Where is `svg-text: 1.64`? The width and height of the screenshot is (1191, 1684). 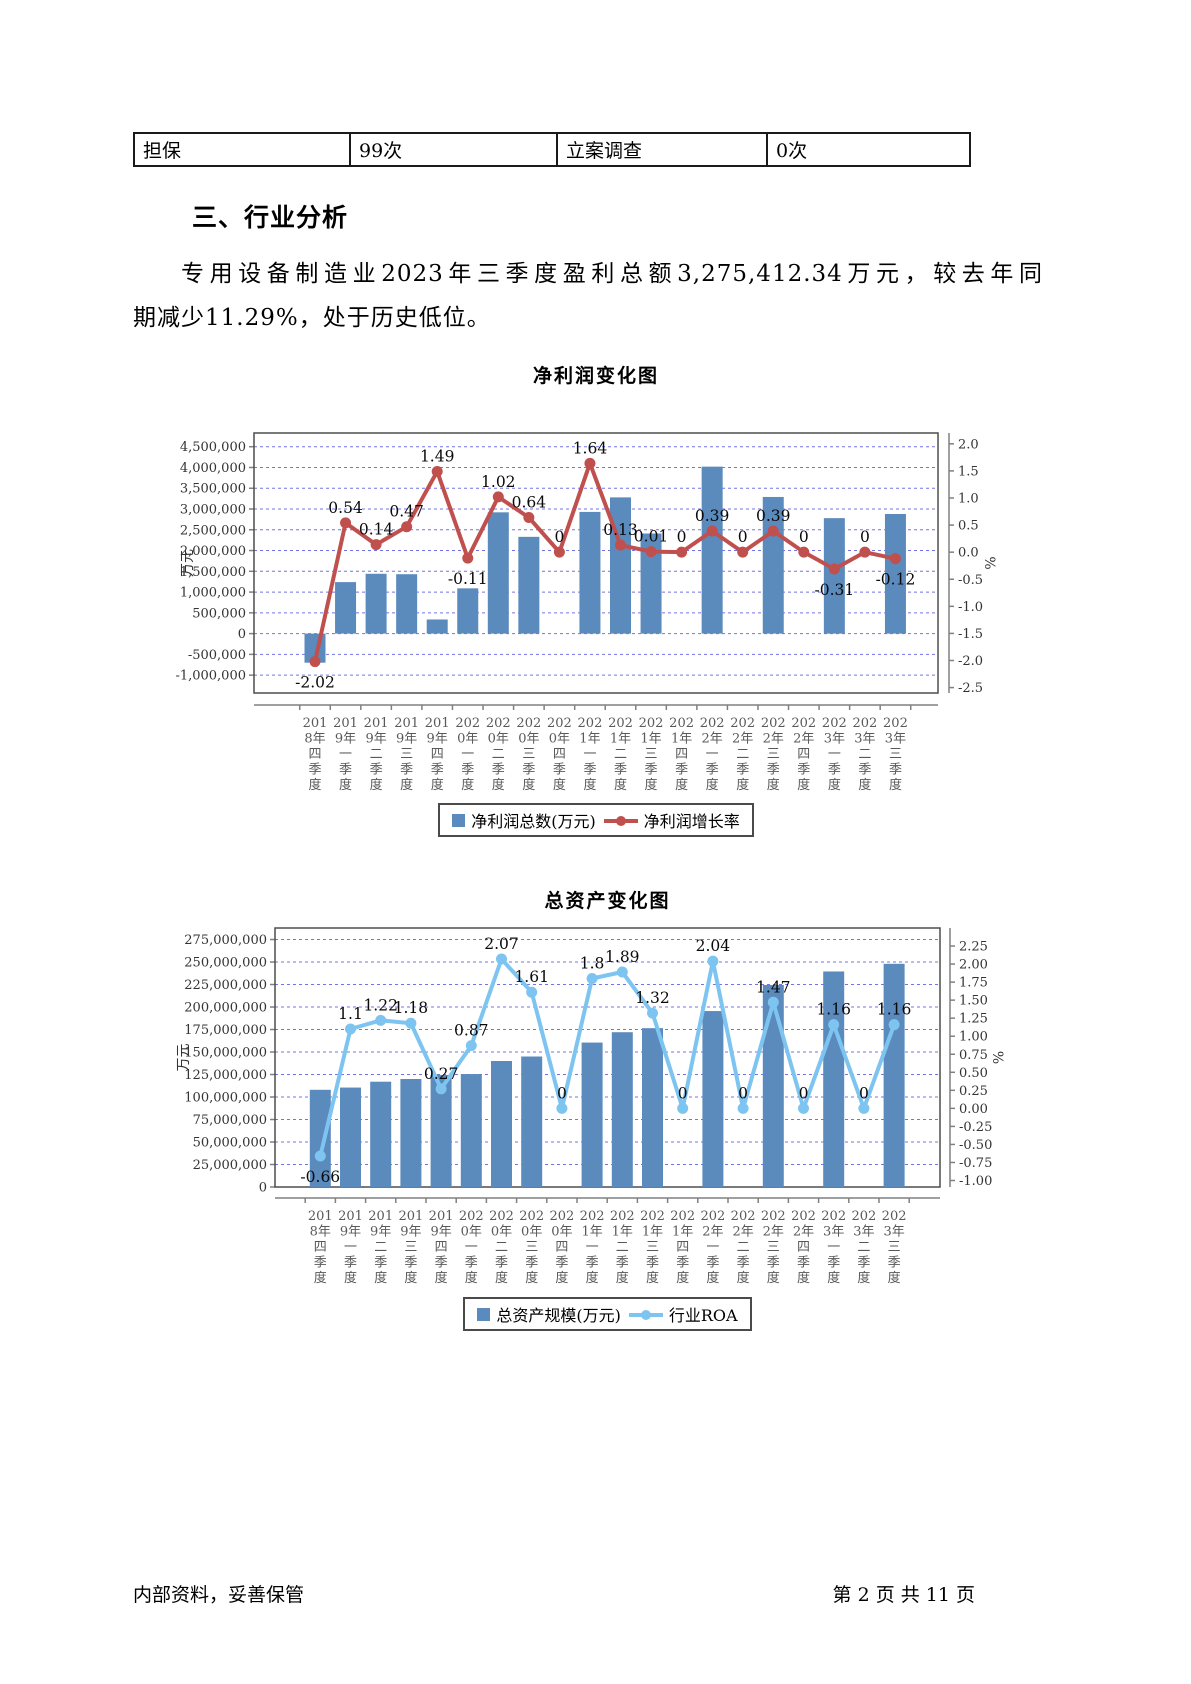
svg-text: 1.64 is located at coordinates (590, 448).